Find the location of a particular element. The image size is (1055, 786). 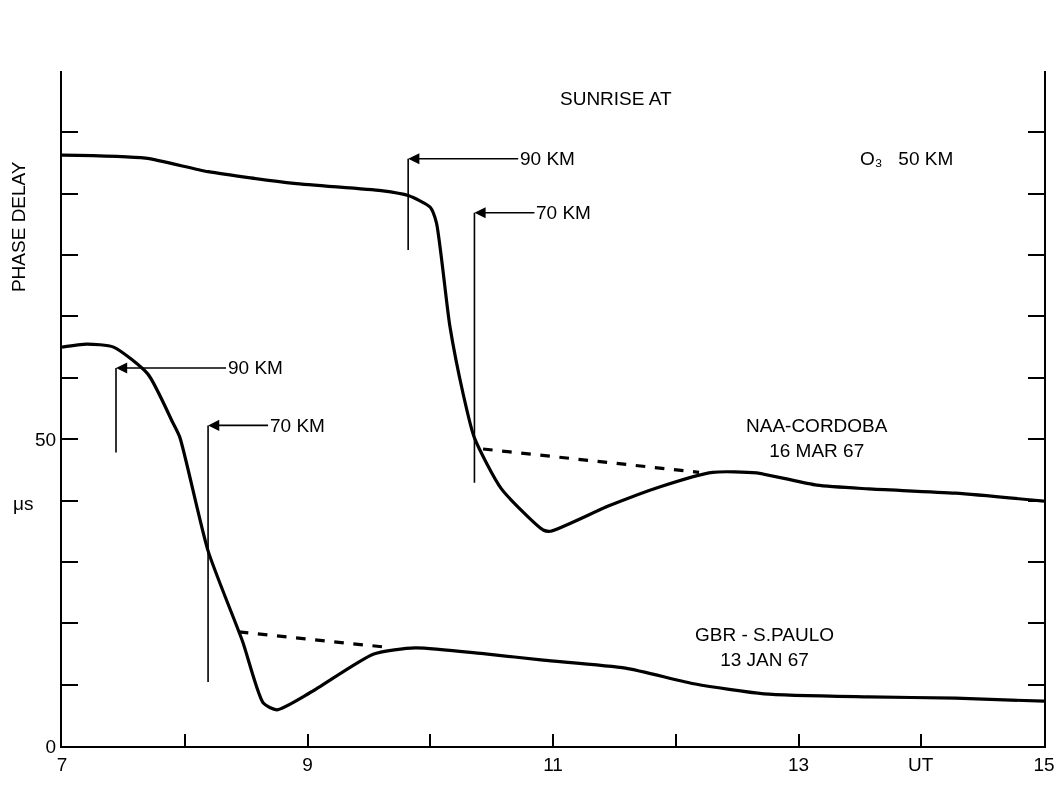

annotation: O₃ 50 KM is located at coordinates (907, 158).